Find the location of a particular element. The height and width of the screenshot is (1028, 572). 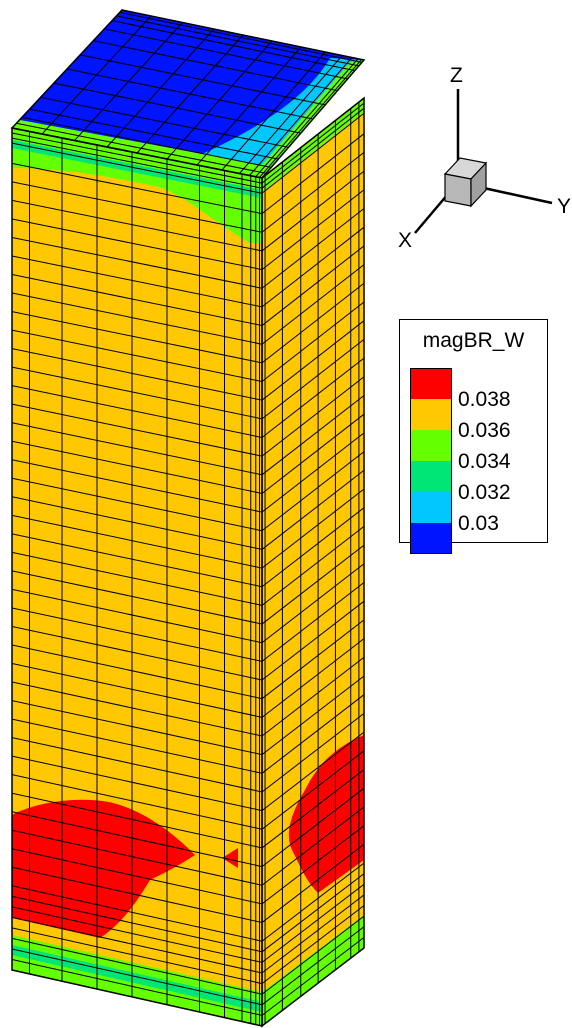

top-face-green-edge is located at coordinates (188, 119).